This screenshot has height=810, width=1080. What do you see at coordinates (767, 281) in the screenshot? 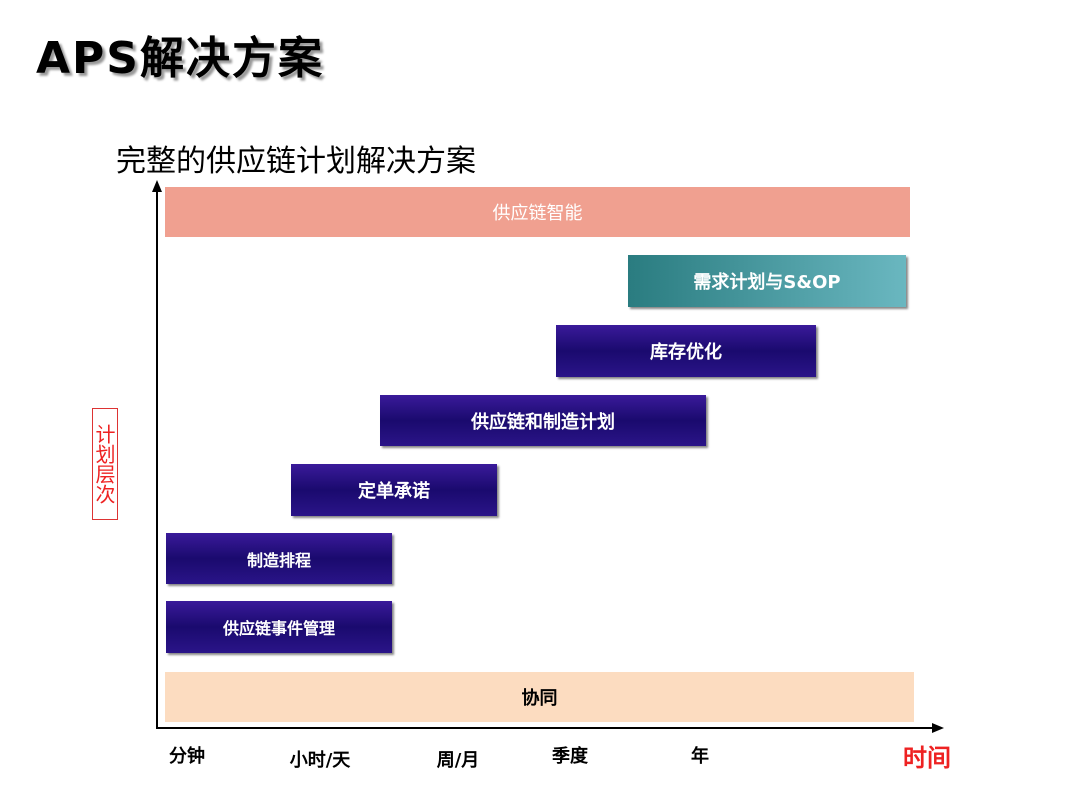
I see `band: 需求计划与S&OP` at bounding box center [767, 281].